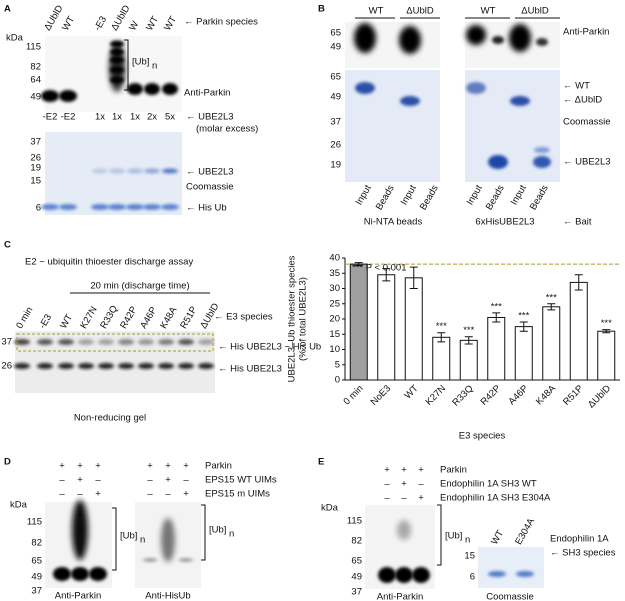  I want to click on group-label: ΔUblD, so click(420, 11).